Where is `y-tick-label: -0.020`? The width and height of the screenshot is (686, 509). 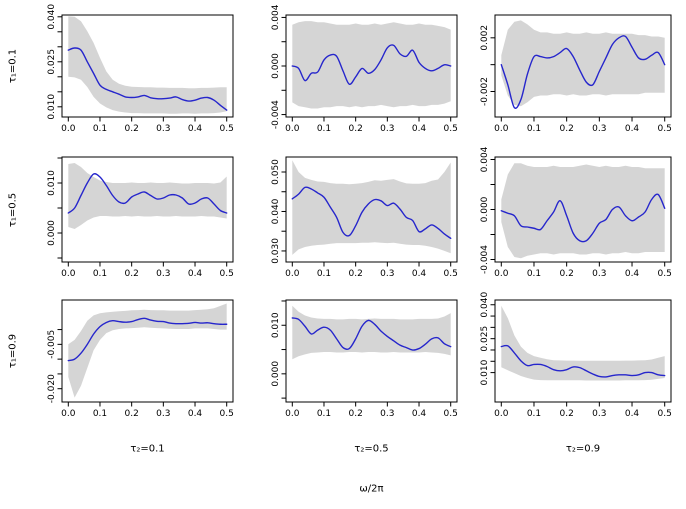 y-tick-label: -0.020 is located at coordinates (52, 388).